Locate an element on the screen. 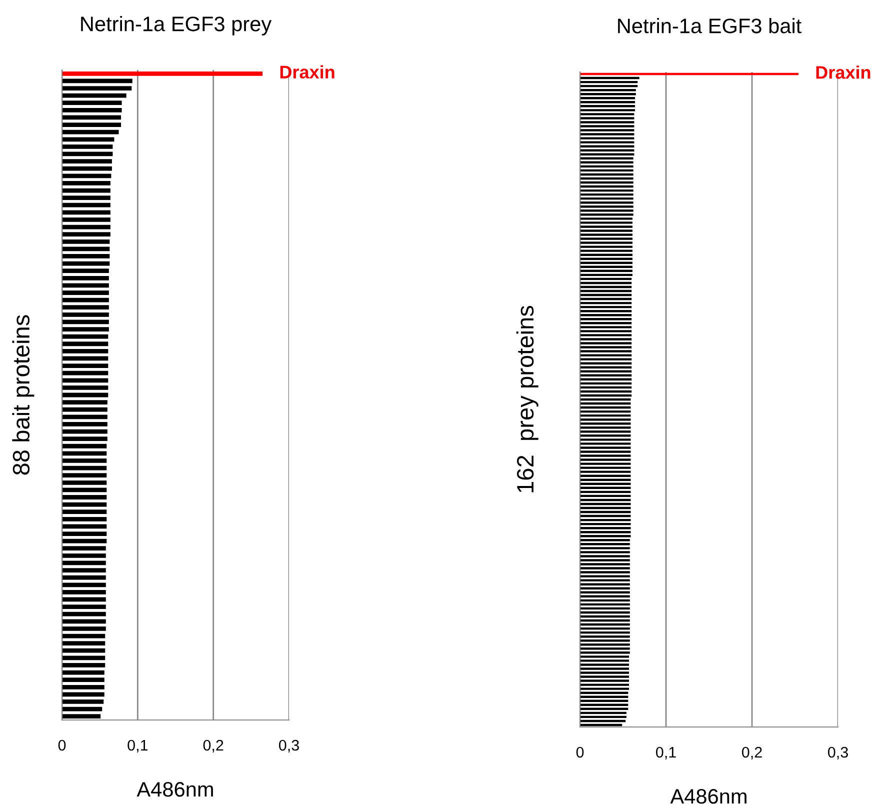  x-axis-title: A486nm is located at coordinates (708, 796).